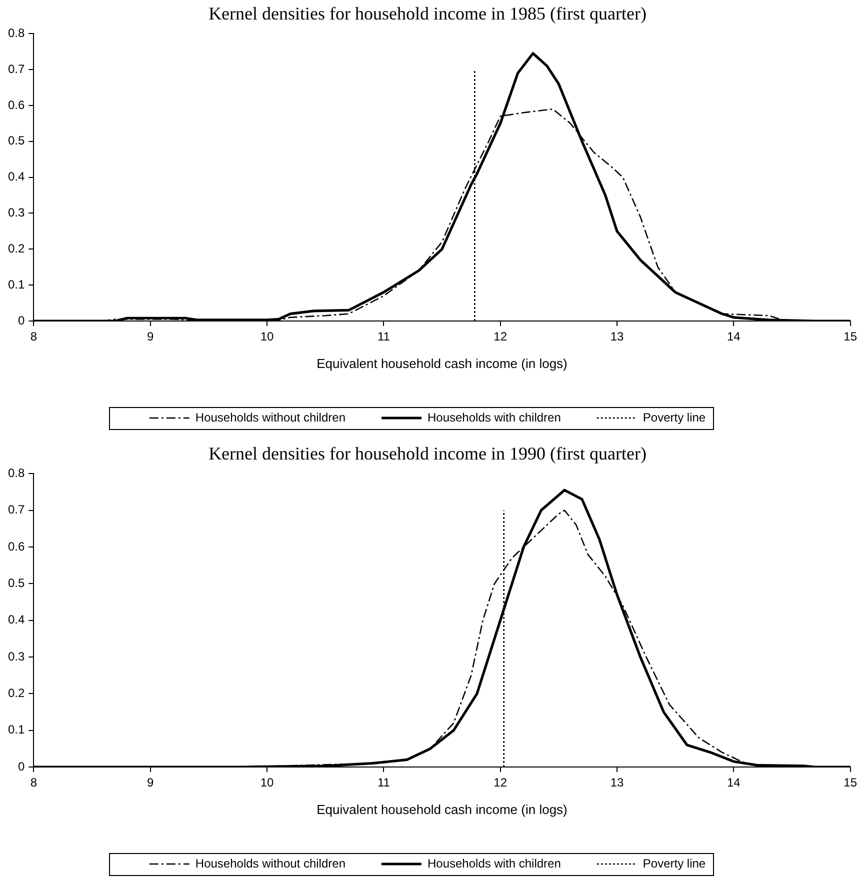 The height and width of the screenshot is (886, 861). I want to click on chart-title: Kernel densities for household income in 1985 (first quarter), so click(427, 14).